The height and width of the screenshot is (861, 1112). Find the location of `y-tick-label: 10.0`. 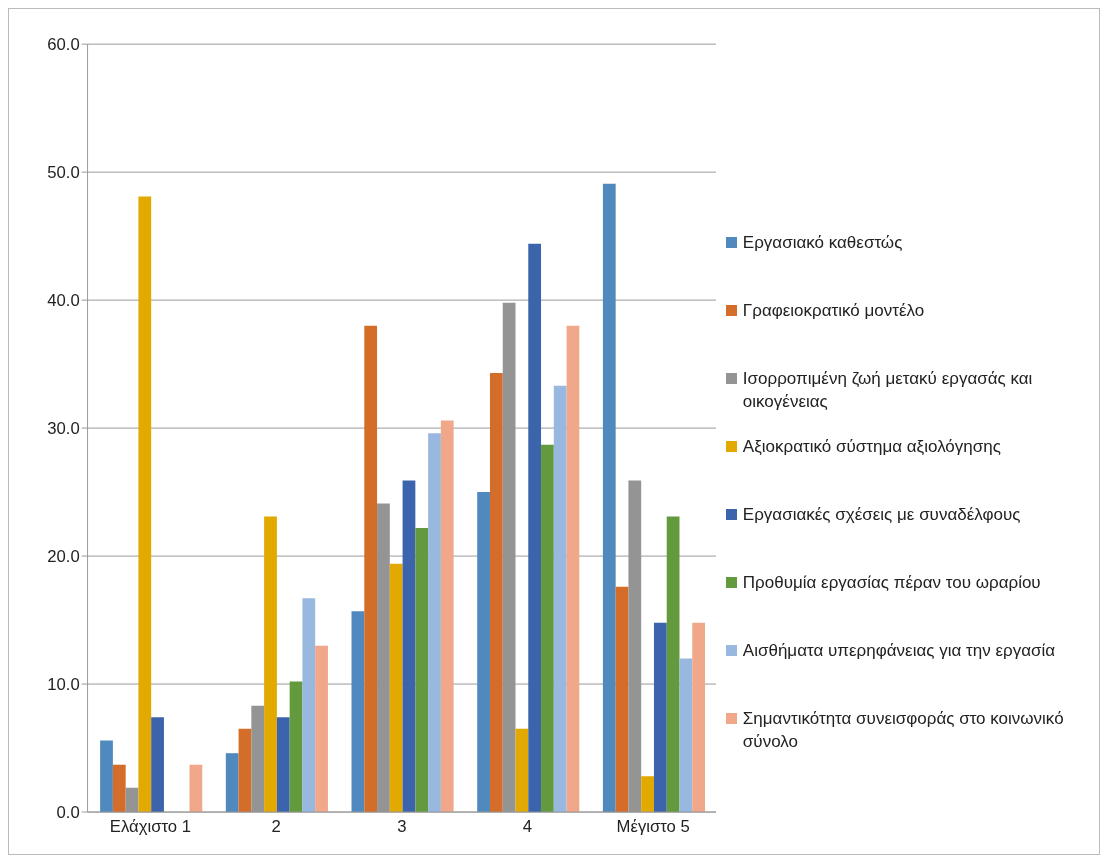

y-tick-label: 10.0 is located at coordinates (63, 684).